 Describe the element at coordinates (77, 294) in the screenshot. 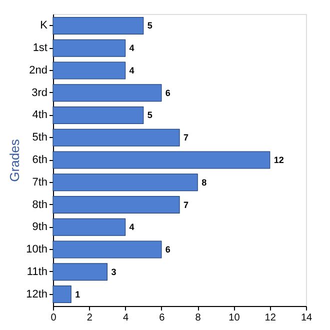

I see `data-label: 1` at that location.